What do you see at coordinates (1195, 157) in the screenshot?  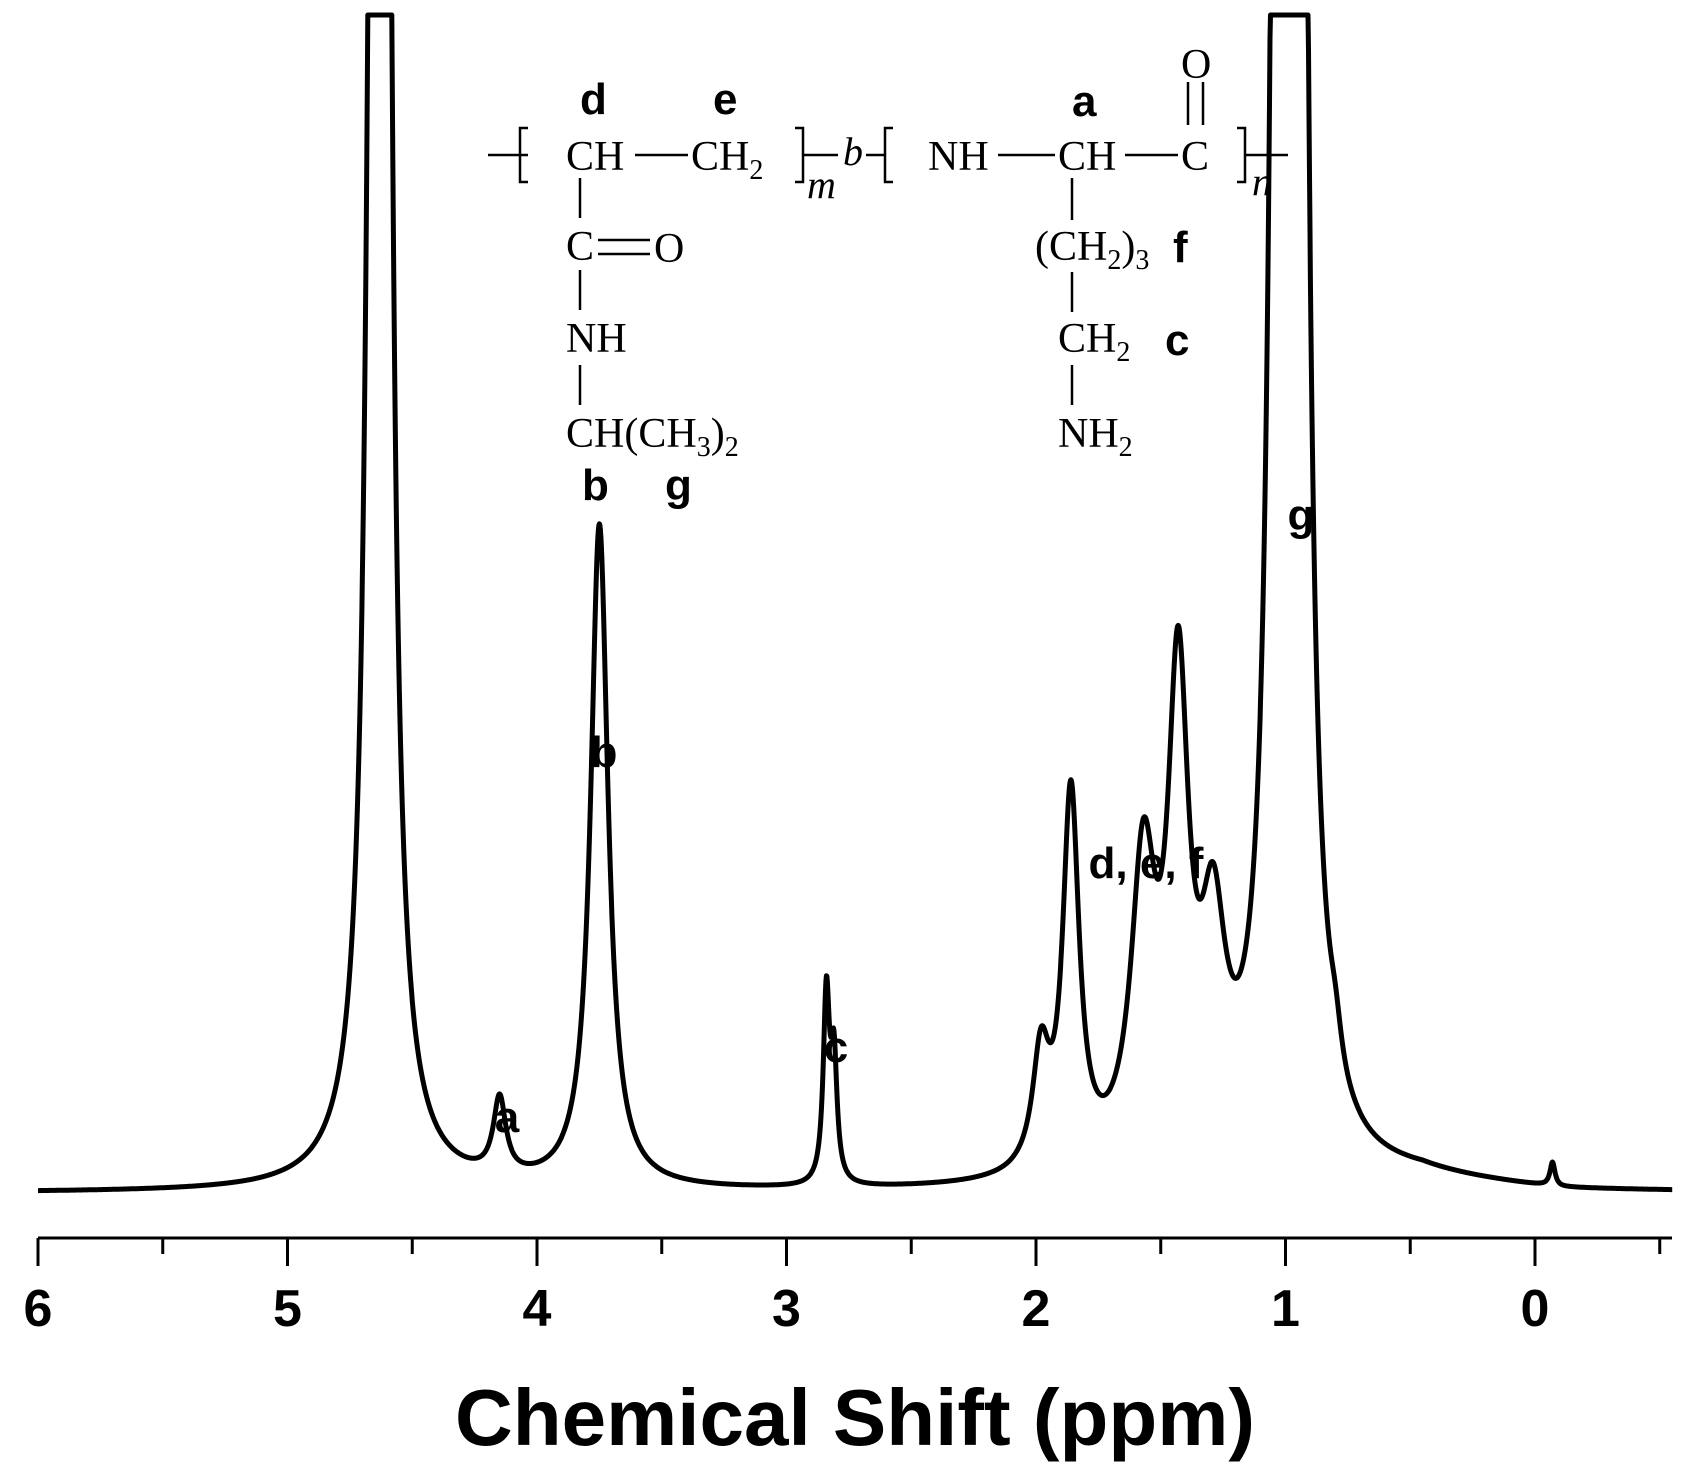 I see `carbonyl-c: C` at bounding box center [1195, 157].